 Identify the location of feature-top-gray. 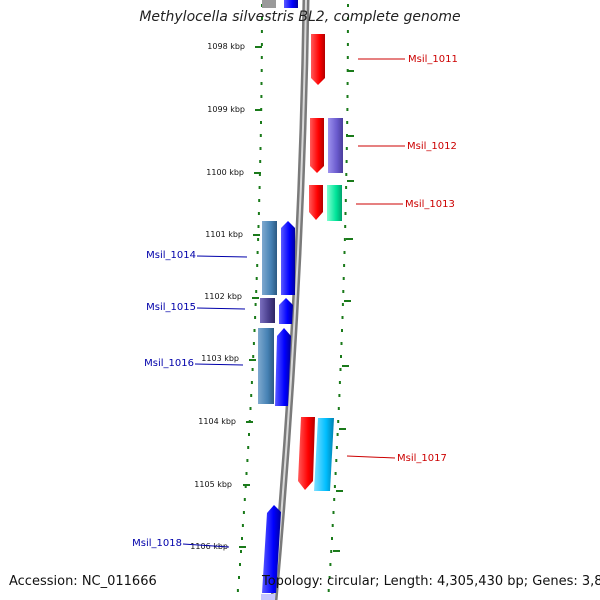
(269, 4).